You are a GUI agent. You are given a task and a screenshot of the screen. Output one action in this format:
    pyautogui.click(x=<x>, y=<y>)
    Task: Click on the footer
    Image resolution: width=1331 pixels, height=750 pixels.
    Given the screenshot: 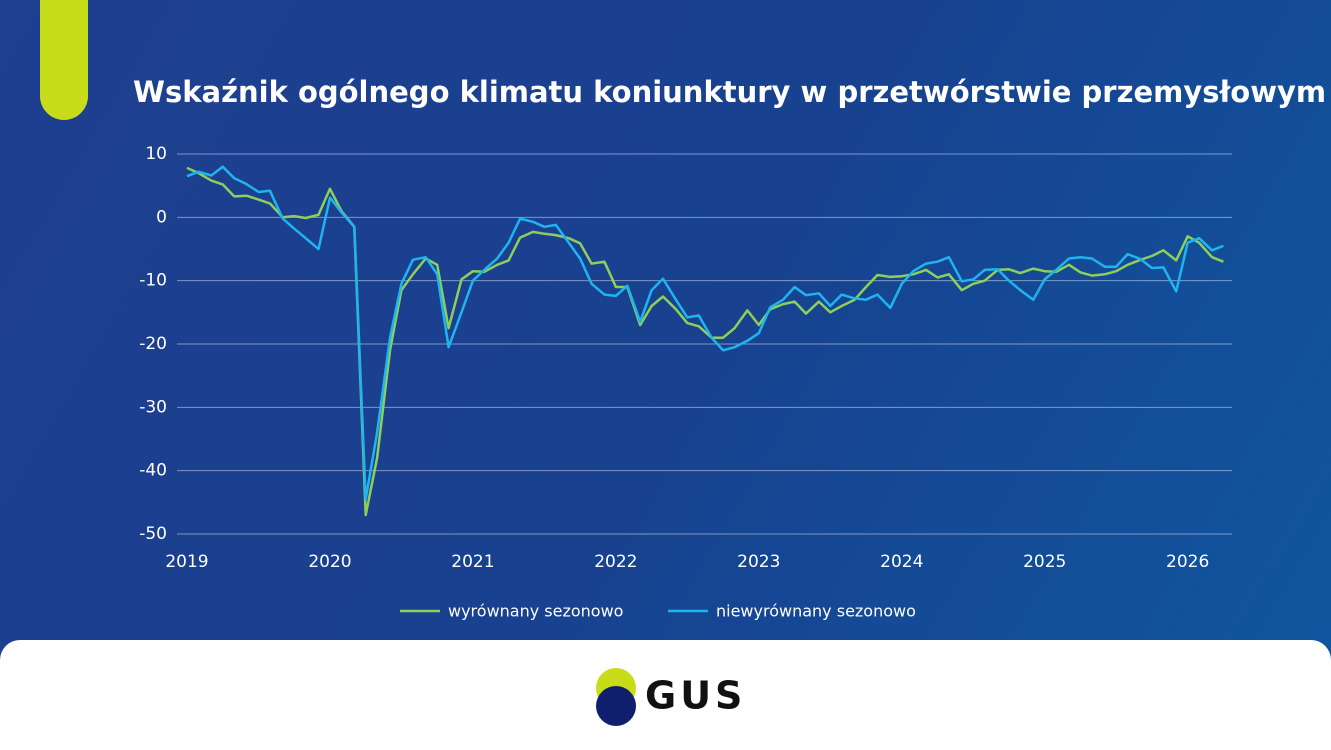 What is the action you would take?
    pyautogui.click(x=665, y=695)
    